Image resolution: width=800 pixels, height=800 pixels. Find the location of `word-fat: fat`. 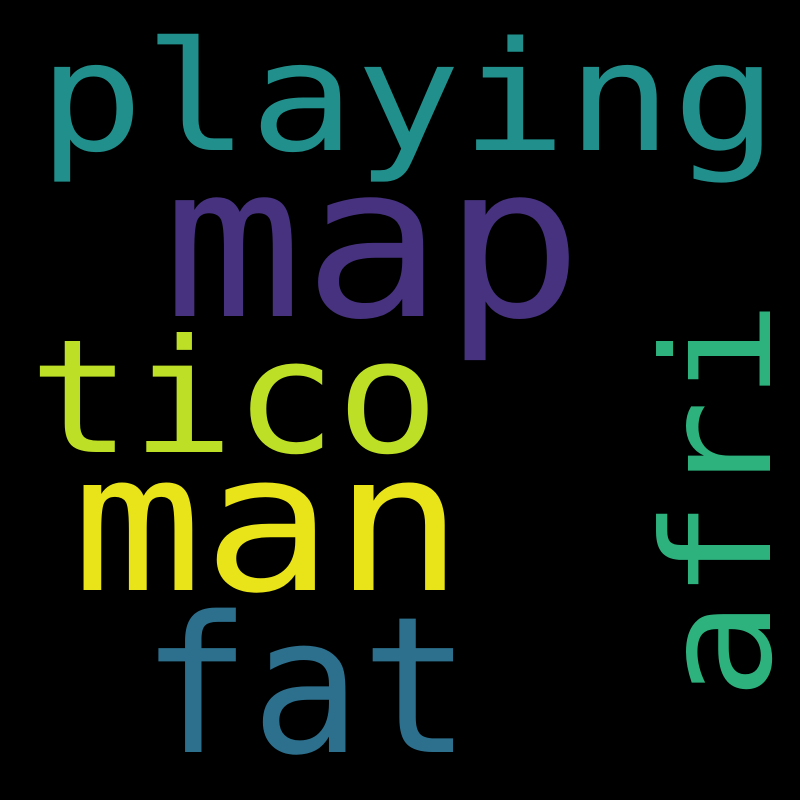

word-fat: fat is located at coordinates (306, 686).